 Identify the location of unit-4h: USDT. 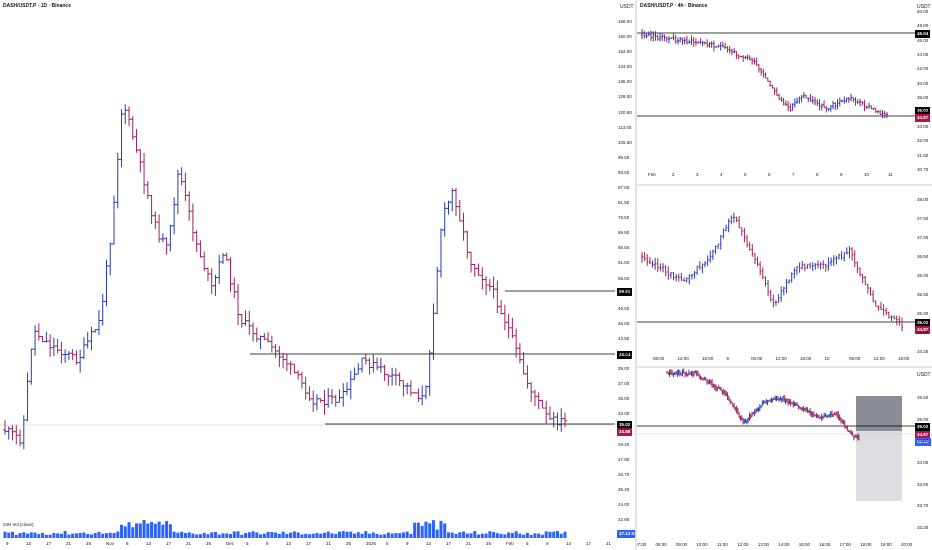
(924, 7).